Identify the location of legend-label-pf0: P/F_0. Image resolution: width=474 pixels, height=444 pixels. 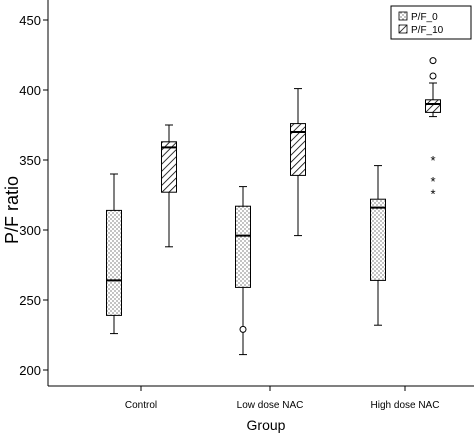
(424, 17).